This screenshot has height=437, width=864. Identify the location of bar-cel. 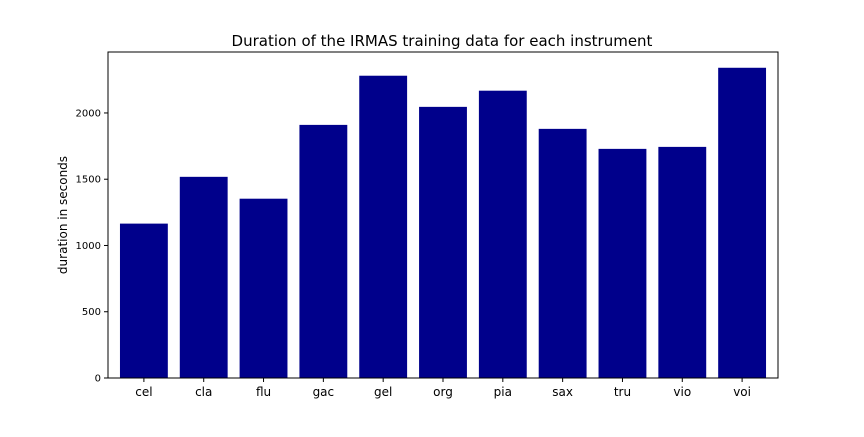
(143, 300).